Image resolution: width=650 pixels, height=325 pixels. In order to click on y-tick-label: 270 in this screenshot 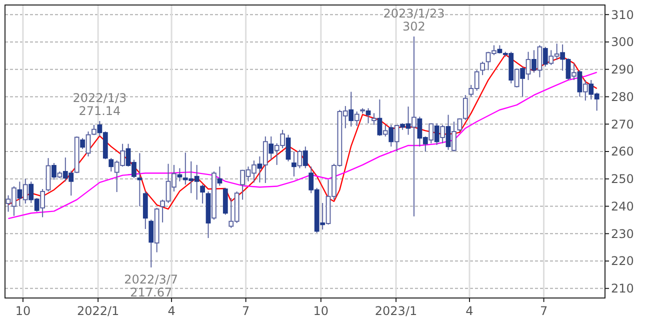, I will do `click(622, 124)`.